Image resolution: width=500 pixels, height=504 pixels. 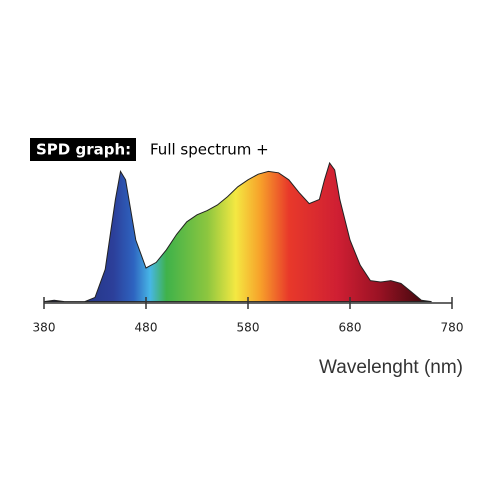 I want to click on chart-subtitle: Full spectrum +, so click(x=209, y=150).